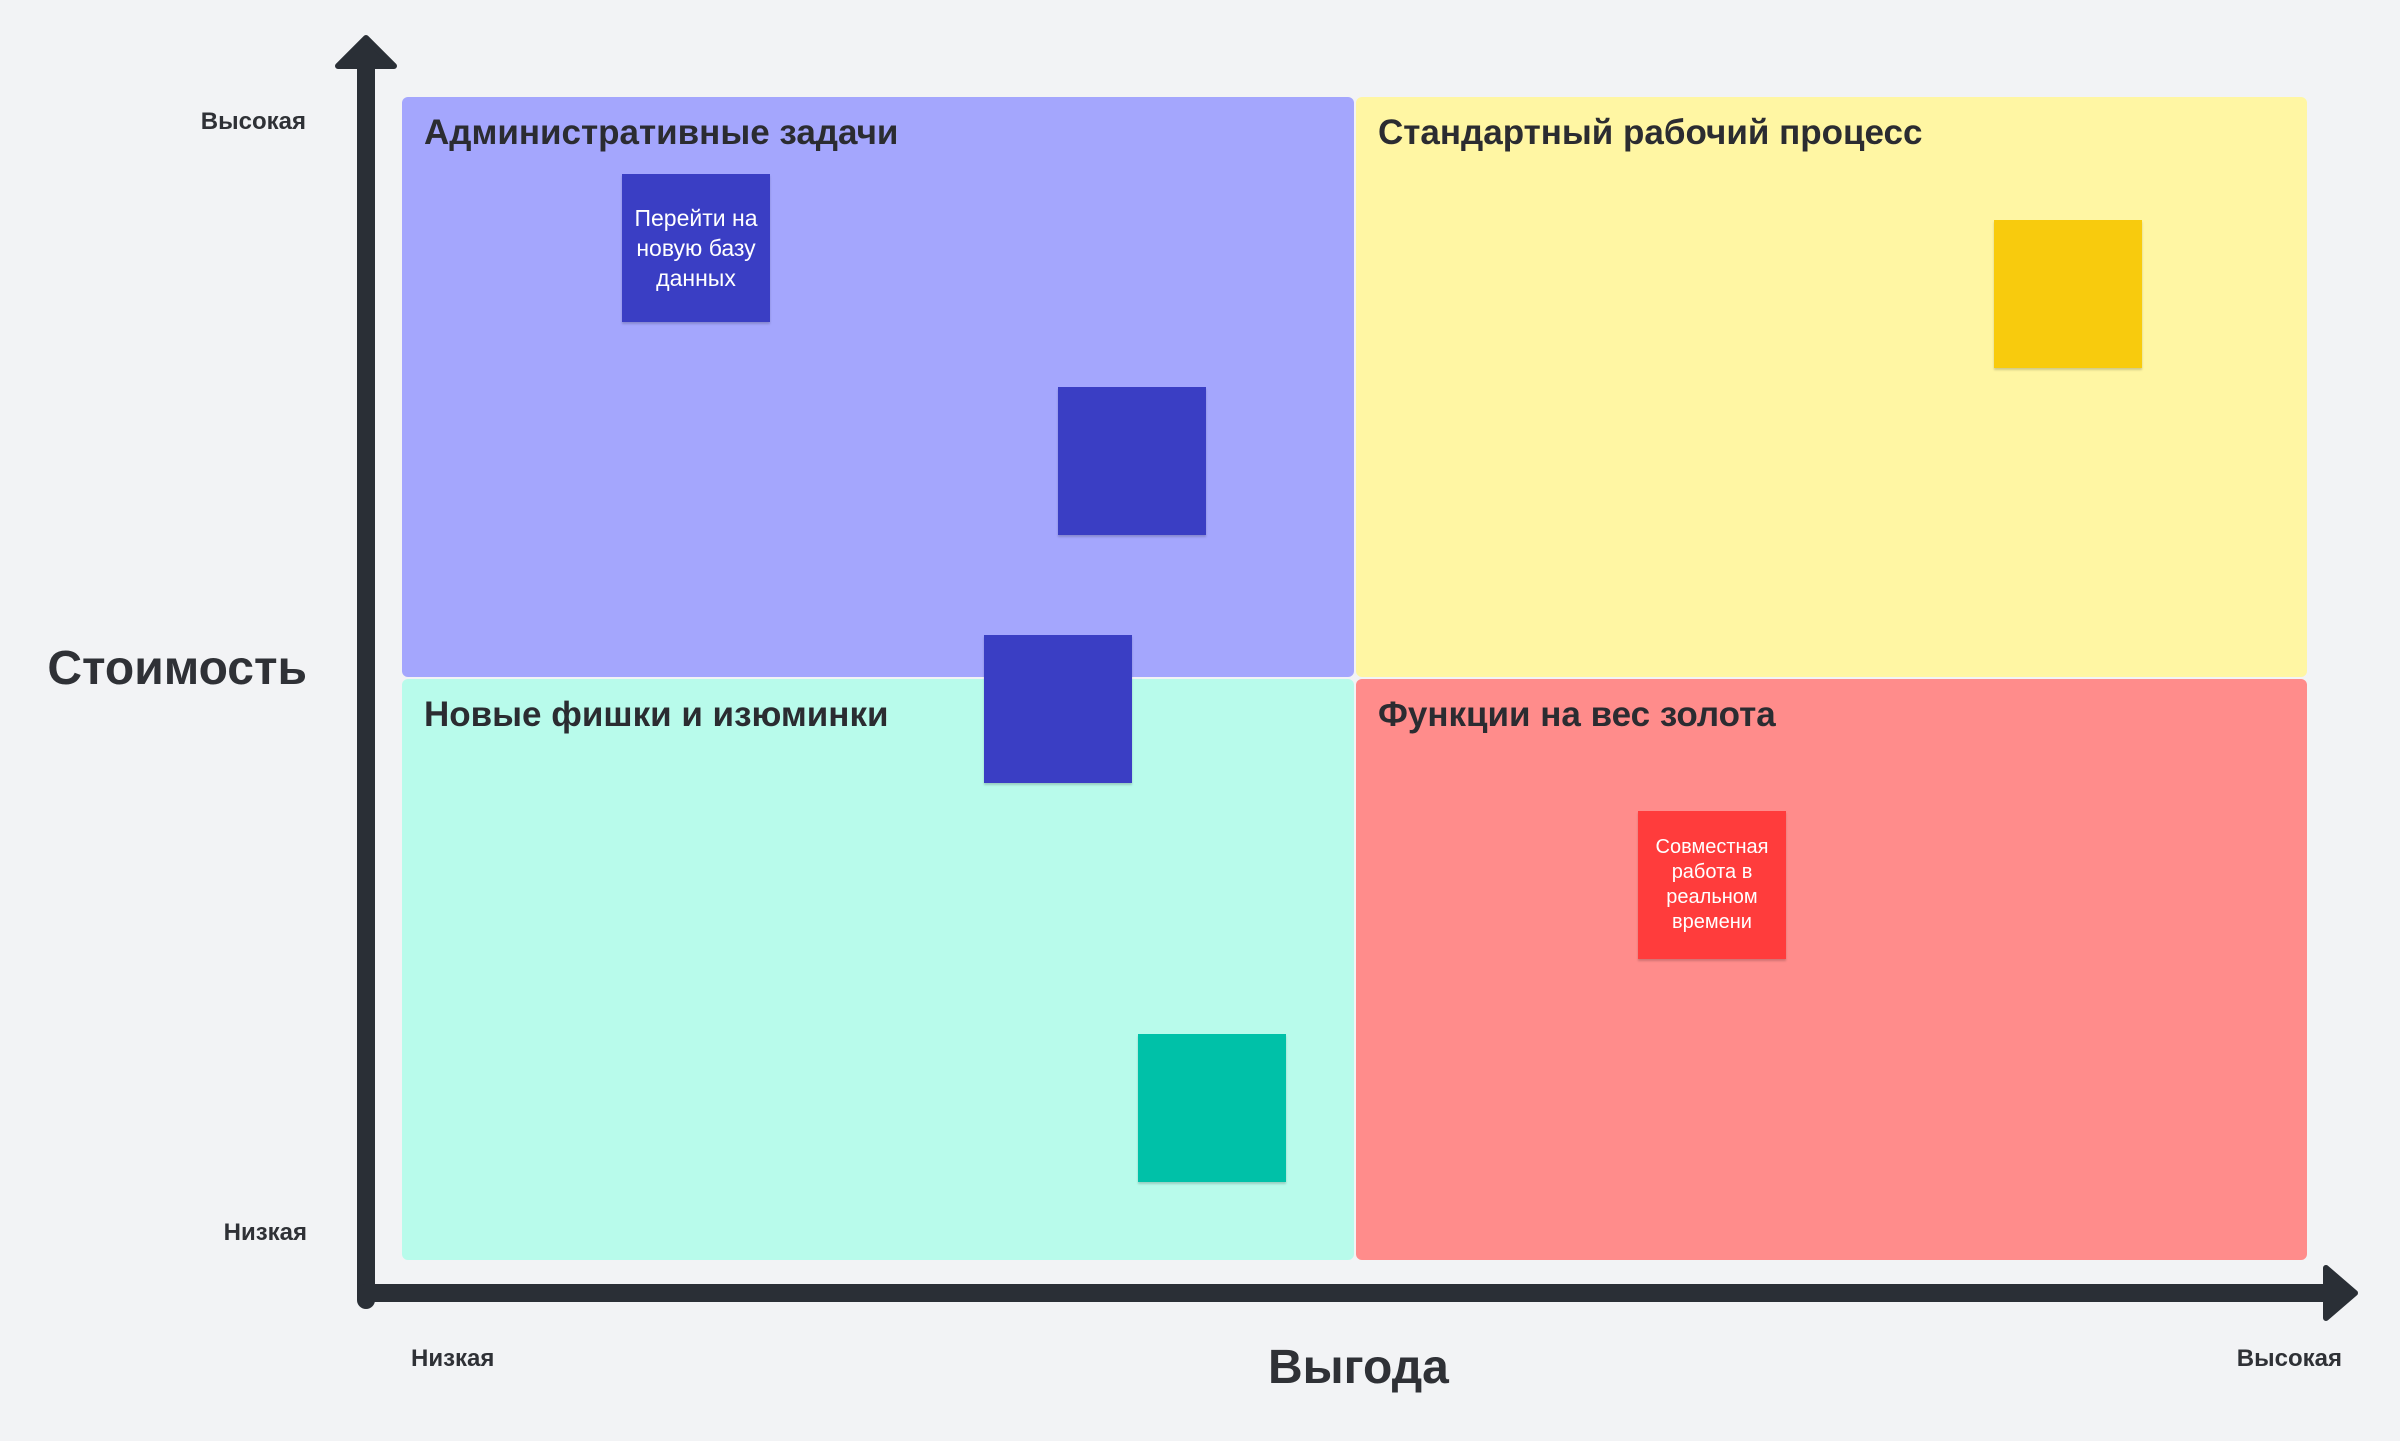  Describe the element at coordinates (656, 714) in the screenshot. I see `quadrant-title: Новые фишки и изюминки` at that location.